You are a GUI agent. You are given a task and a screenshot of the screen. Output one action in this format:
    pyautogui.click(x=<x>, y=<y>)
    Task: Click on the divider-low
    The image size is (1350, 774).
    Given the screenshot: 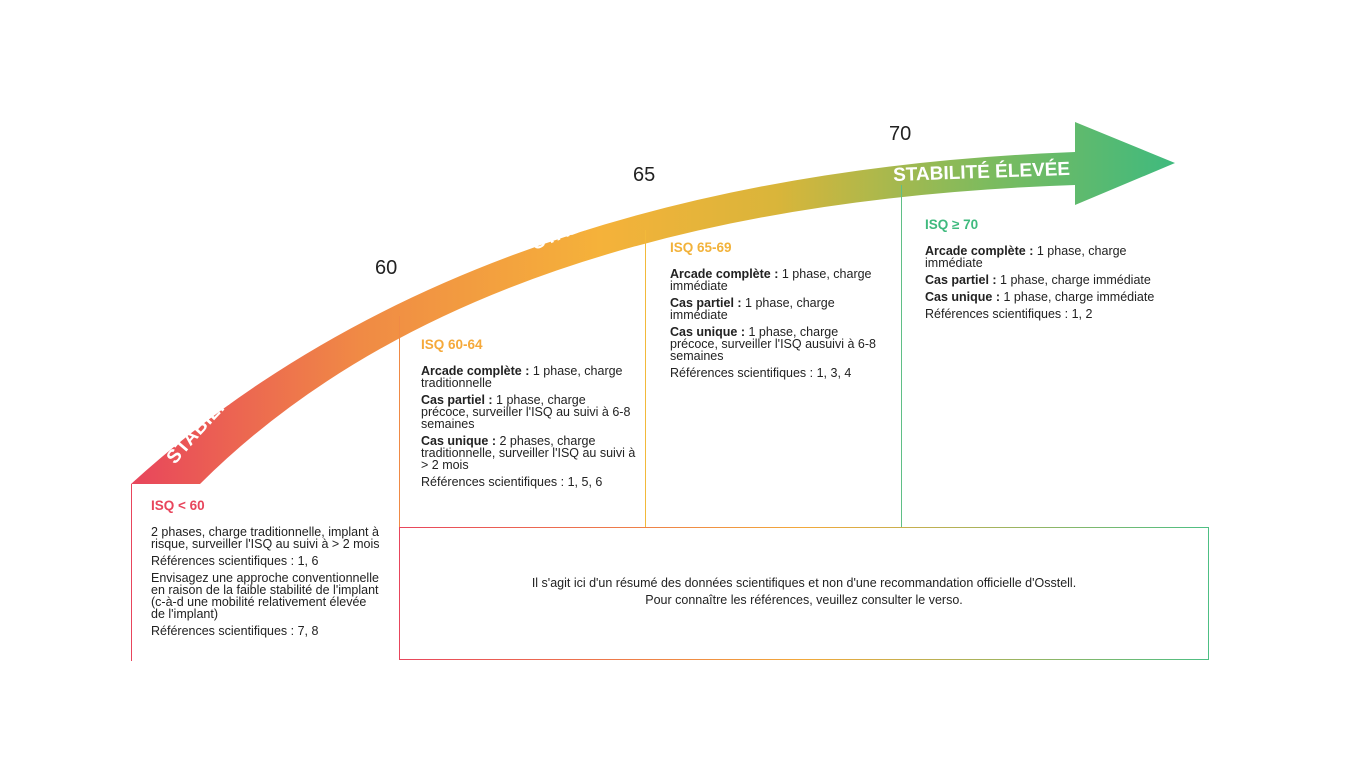 What is the action you would take?
    pyautogui.click(x=131, y=572)
    